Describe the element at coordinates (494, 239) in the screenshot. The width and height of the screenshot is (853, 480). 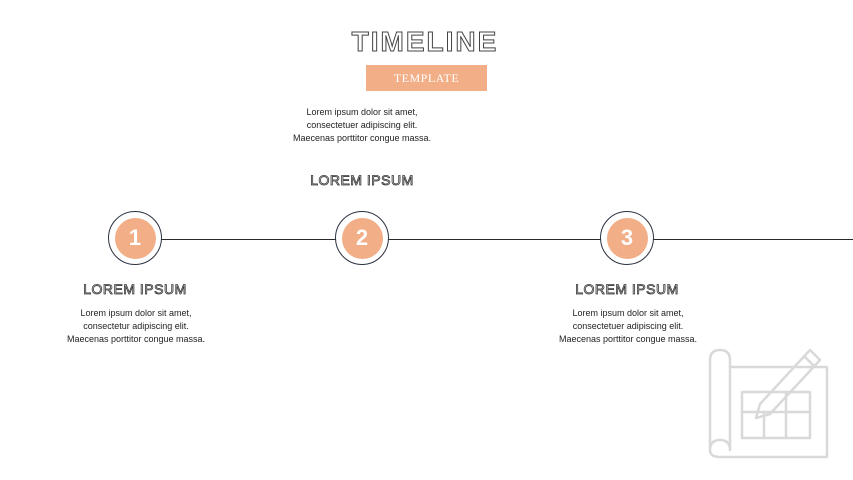
I see `timeline-line` at that location.